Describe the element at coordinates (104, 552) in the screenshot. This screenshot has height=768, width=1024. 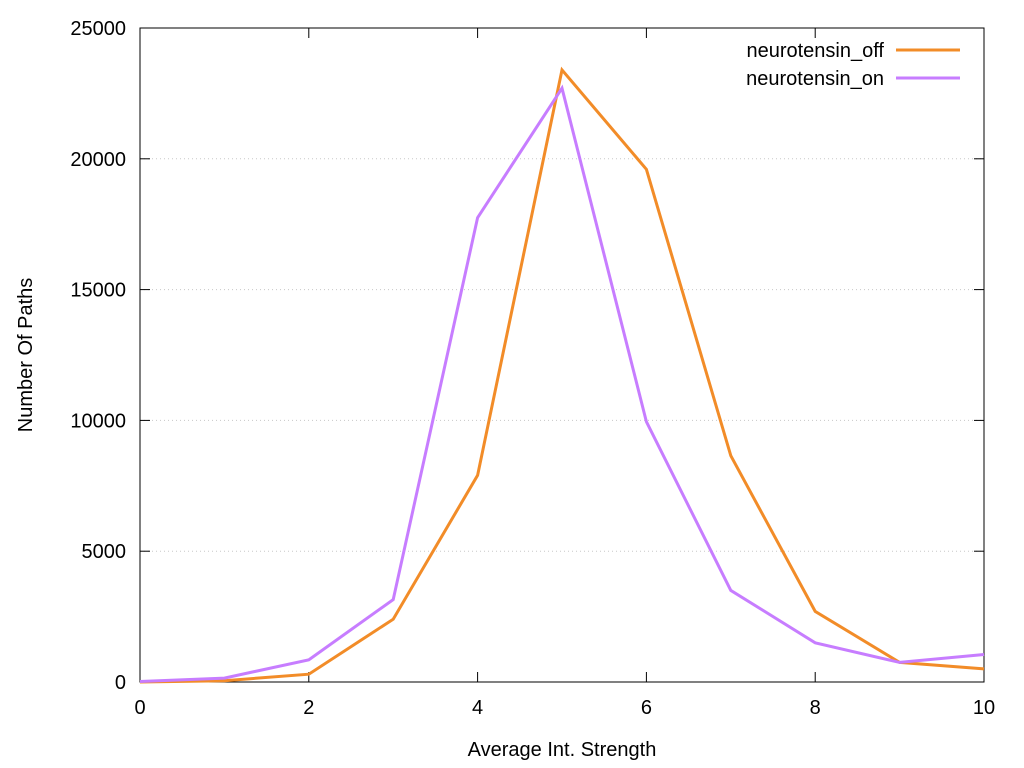
I see `y-tick-label: 5000` at that location.